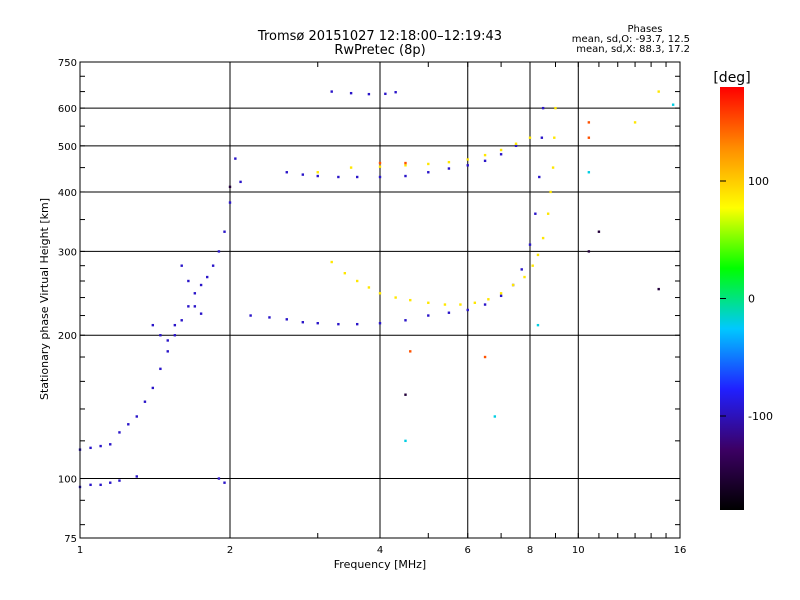 This screenshot has height=600, width=800. I want to click on x-axis-label: Frequency [MHz], so click(380, 564).